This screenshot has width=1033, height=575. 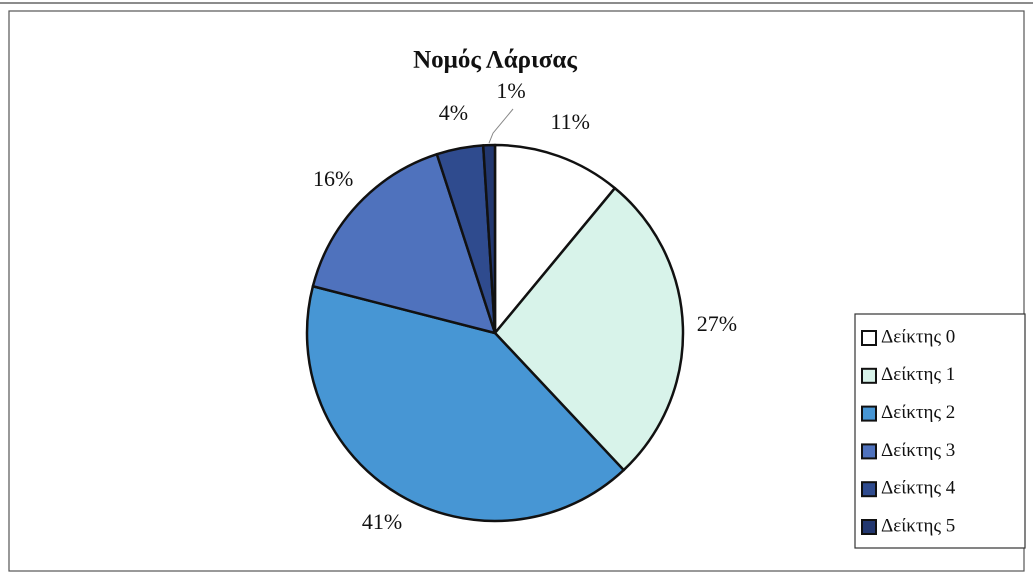 What do you see at coordinates (918, 488) in the screenshot?
I see `legend-label: Δείκτης 4` at bounding box center [918, 488].